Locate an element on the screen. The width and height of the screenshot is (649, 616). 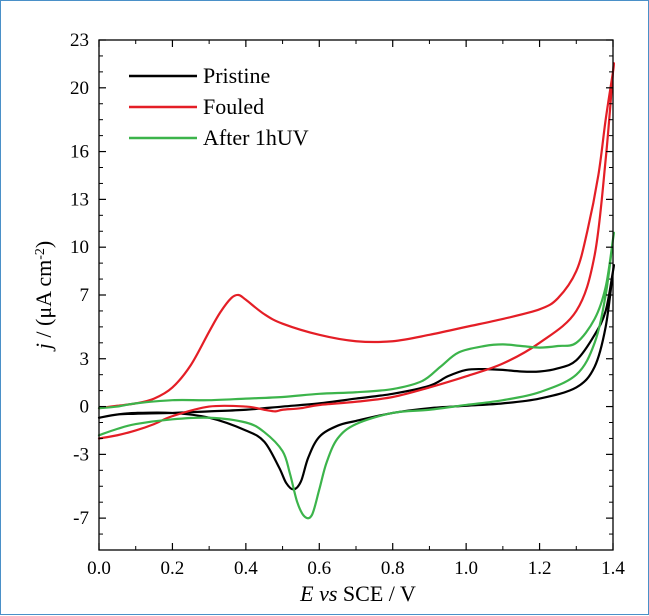
x-tick-label: 1.4 is located at coordinates (613, 568).